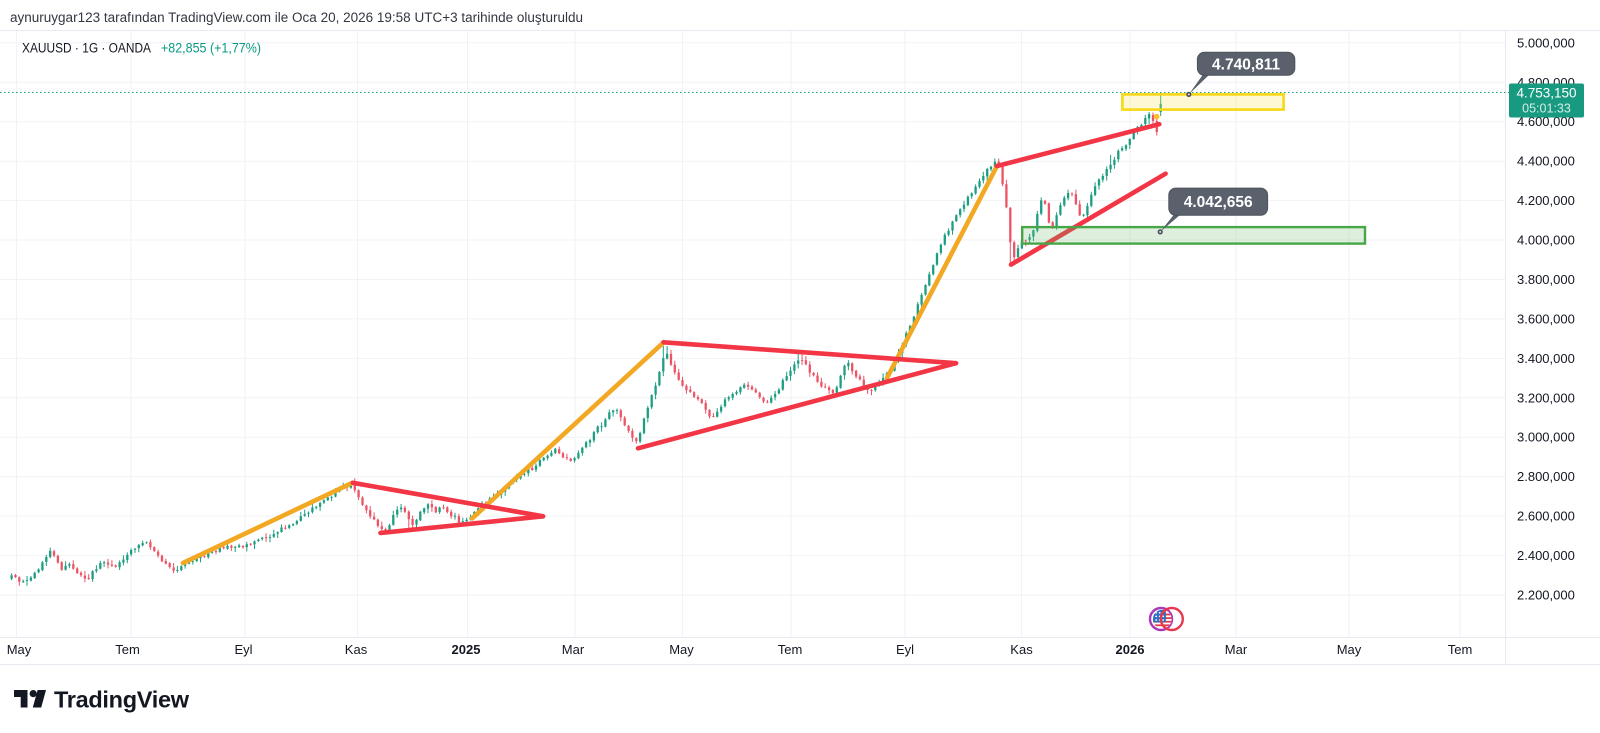  What do you see at coordinates (1546, 318) in the screenshot?
I see `svg-text: 3.600,000` at bounding box center [1546, 318].